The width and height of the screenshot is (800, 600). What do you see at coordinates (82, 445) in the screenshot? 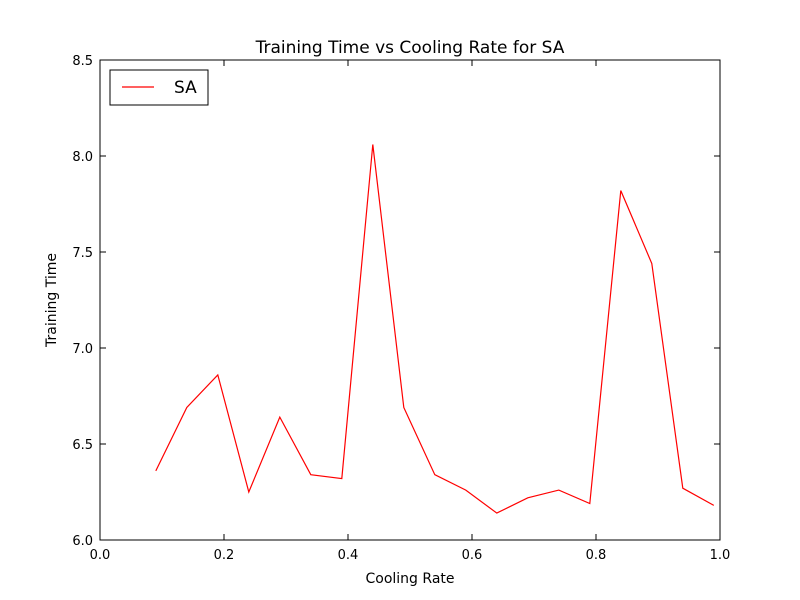
I see `y-tick-label: 6.5` at bounding box center [82, 445].